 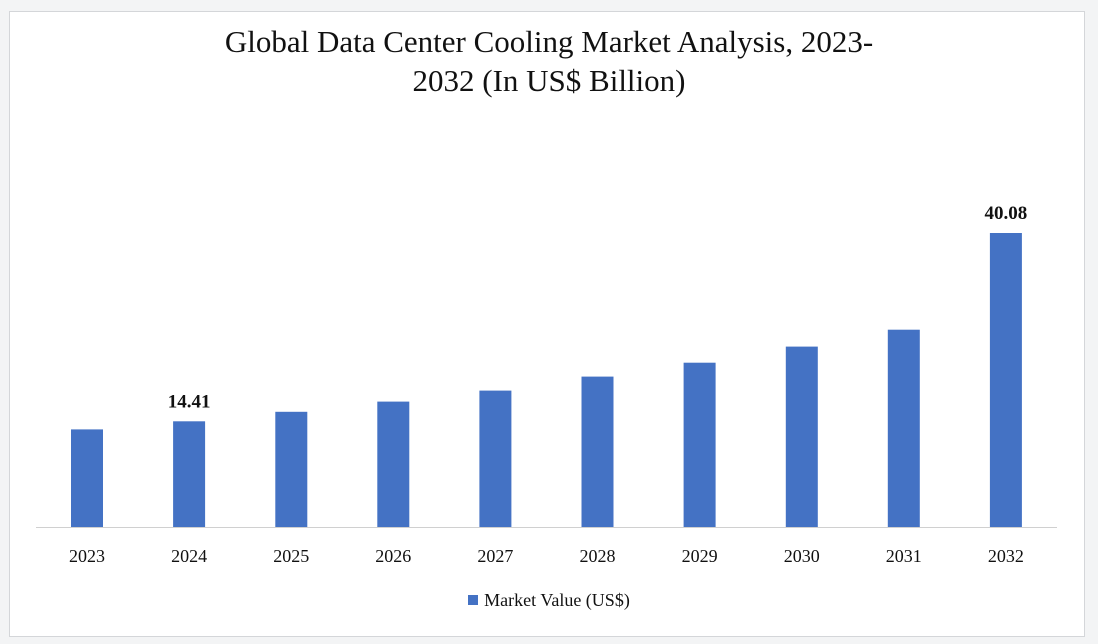 What do you see at coordinates (598, 556) in the screenshot?
I see `x-tick-label-2028: 2028` at bounding box center [598, 556].